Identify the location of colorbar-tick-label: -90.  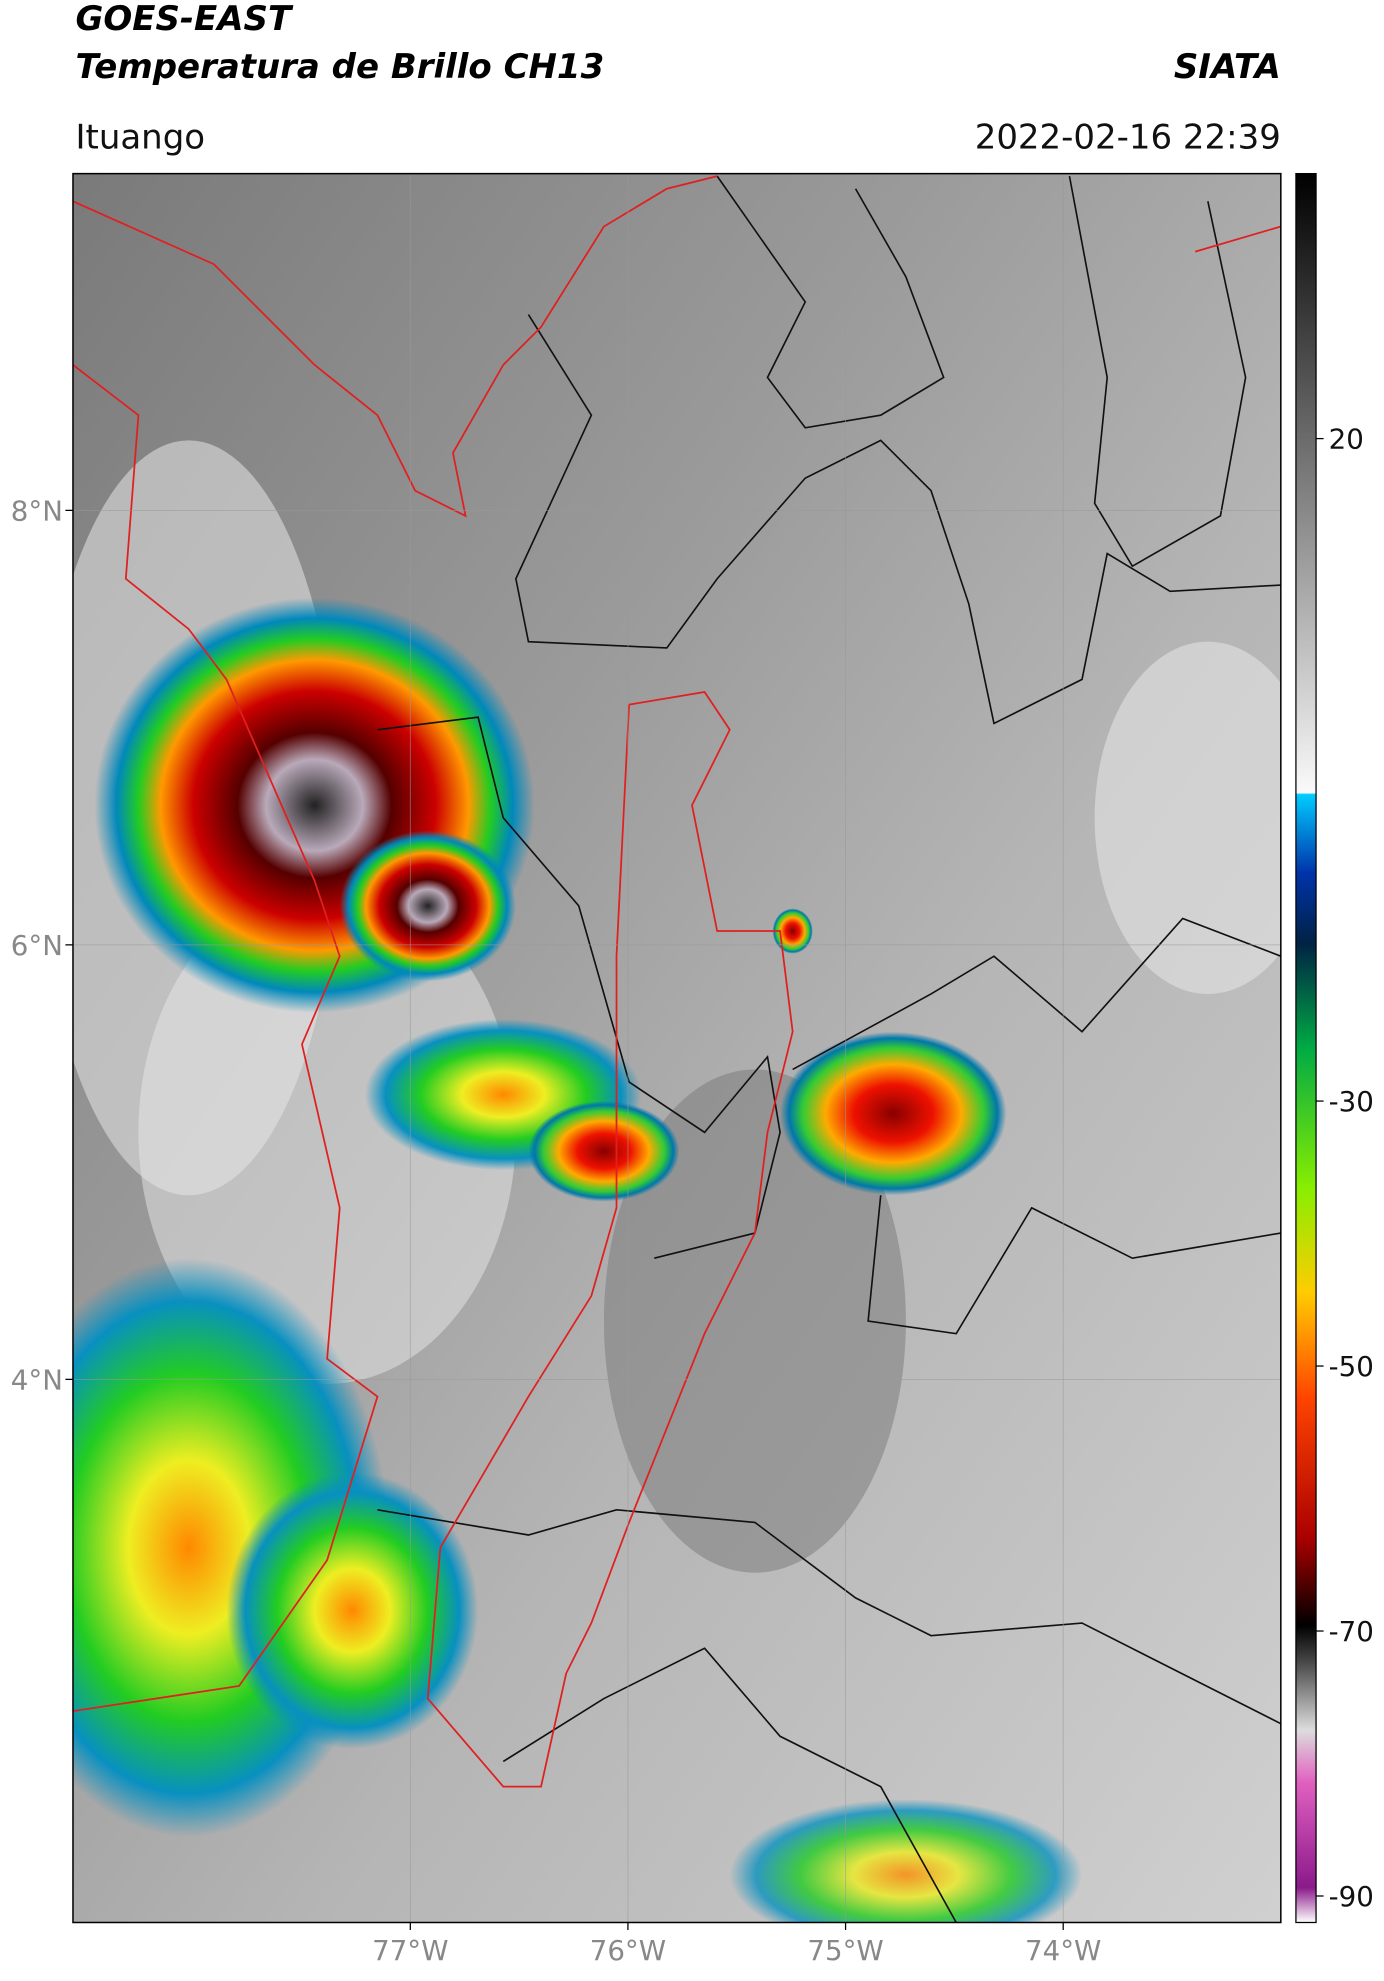
(1351, 1896).